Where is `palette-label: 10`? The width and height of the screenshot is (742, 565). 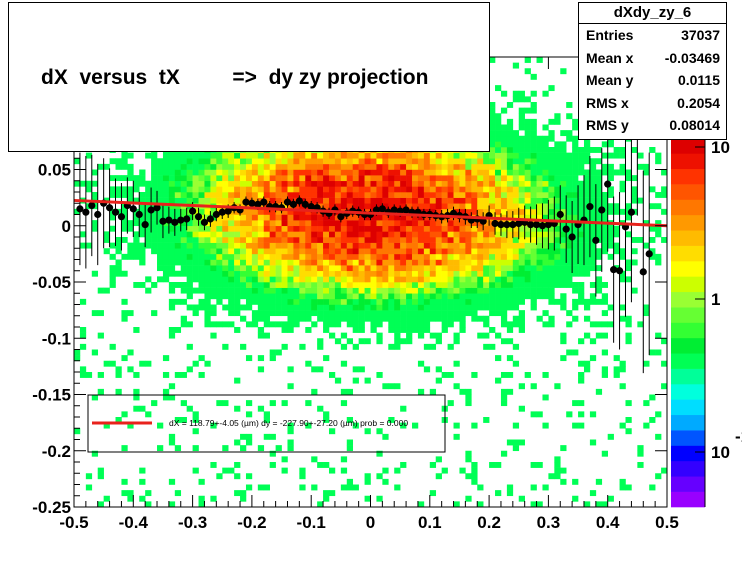
palette-label: 10 is located at coordinates (720, 452).